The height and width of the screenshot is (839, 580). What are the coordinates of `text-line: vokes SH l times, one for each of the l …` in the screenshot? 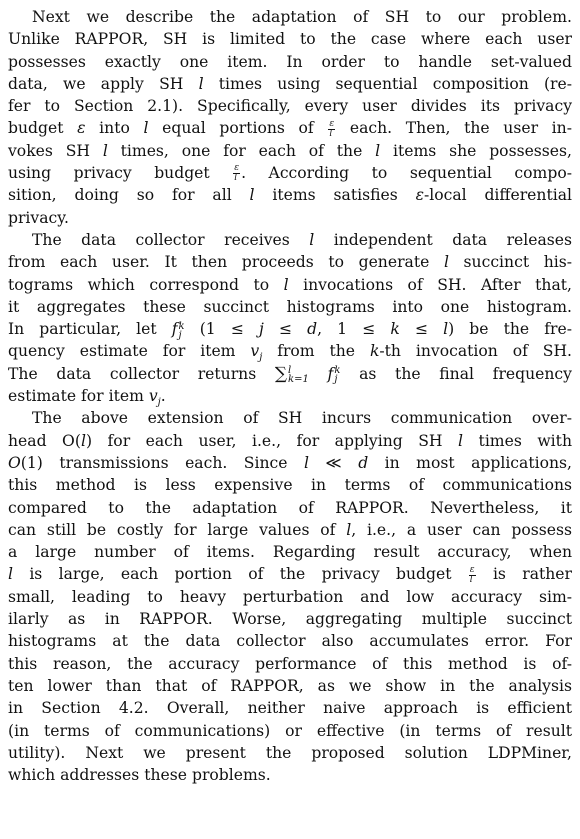 It's located at (290, 150).